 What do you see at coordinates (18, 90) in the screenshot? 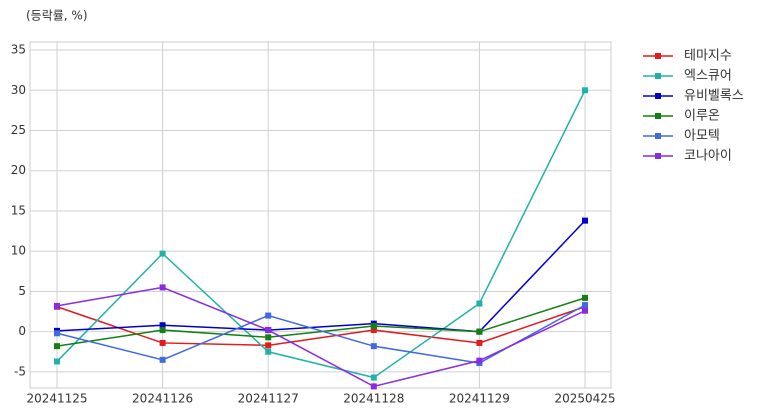
I see `y-tick-label: 30` at bounding box center [18, 90].